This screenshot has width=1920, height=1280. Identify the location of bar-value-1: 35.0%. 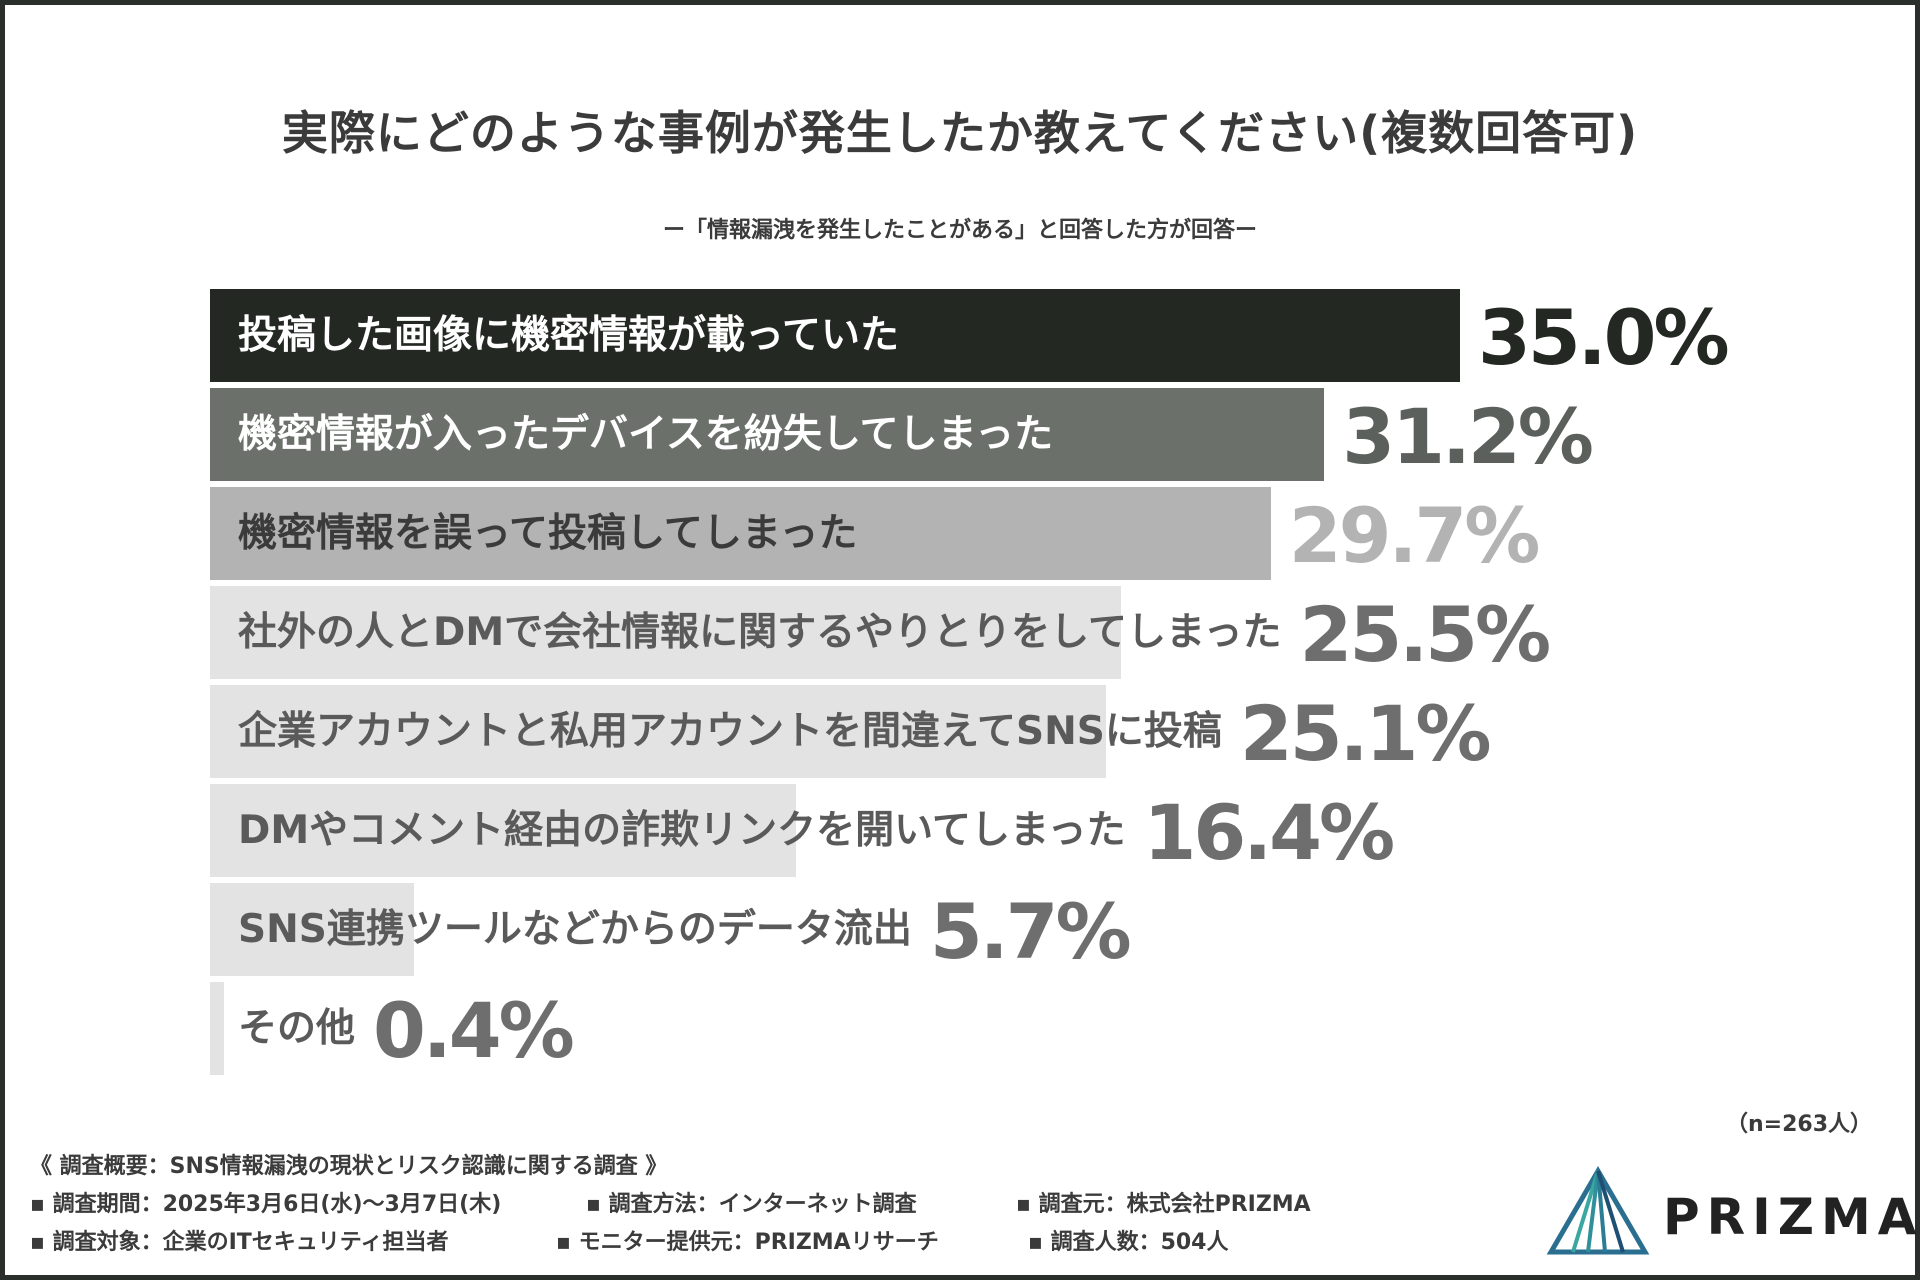
(1604, 337).